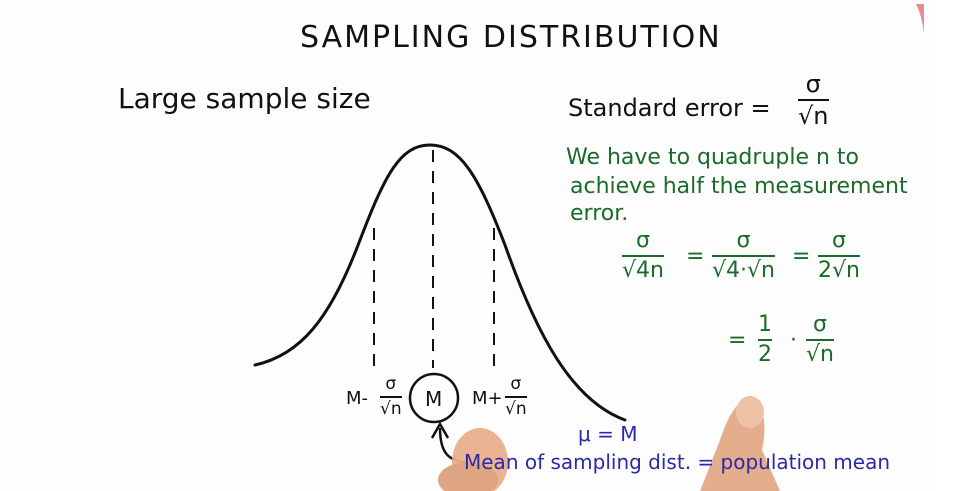 This screenshot has height=491, width=959. Describe the element at coordinates (813, 116) in the screenshot. I see `standard-error-den: √n` at that location.